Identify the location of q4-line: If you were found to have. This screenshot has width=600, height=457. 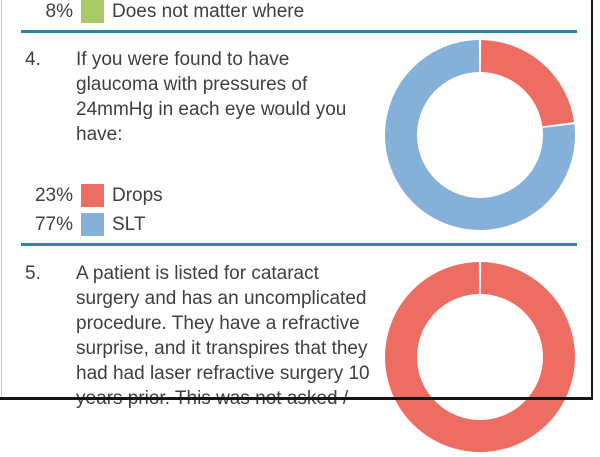
(183, 59).